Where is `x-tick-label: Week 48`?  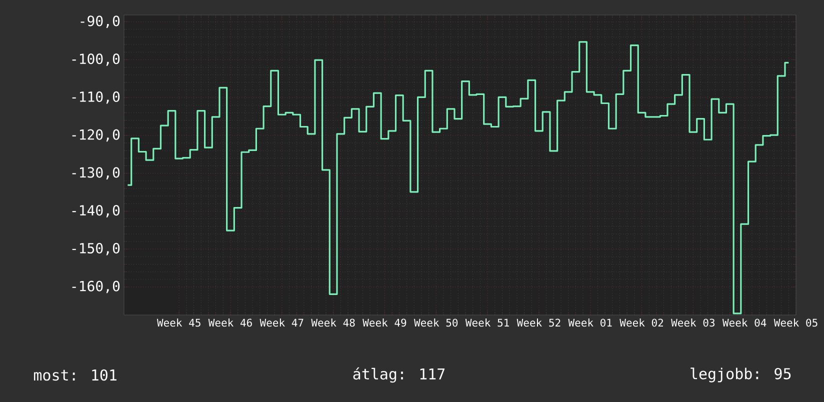
x-tick-label: Week 48 is located at coordinates (333, 322).